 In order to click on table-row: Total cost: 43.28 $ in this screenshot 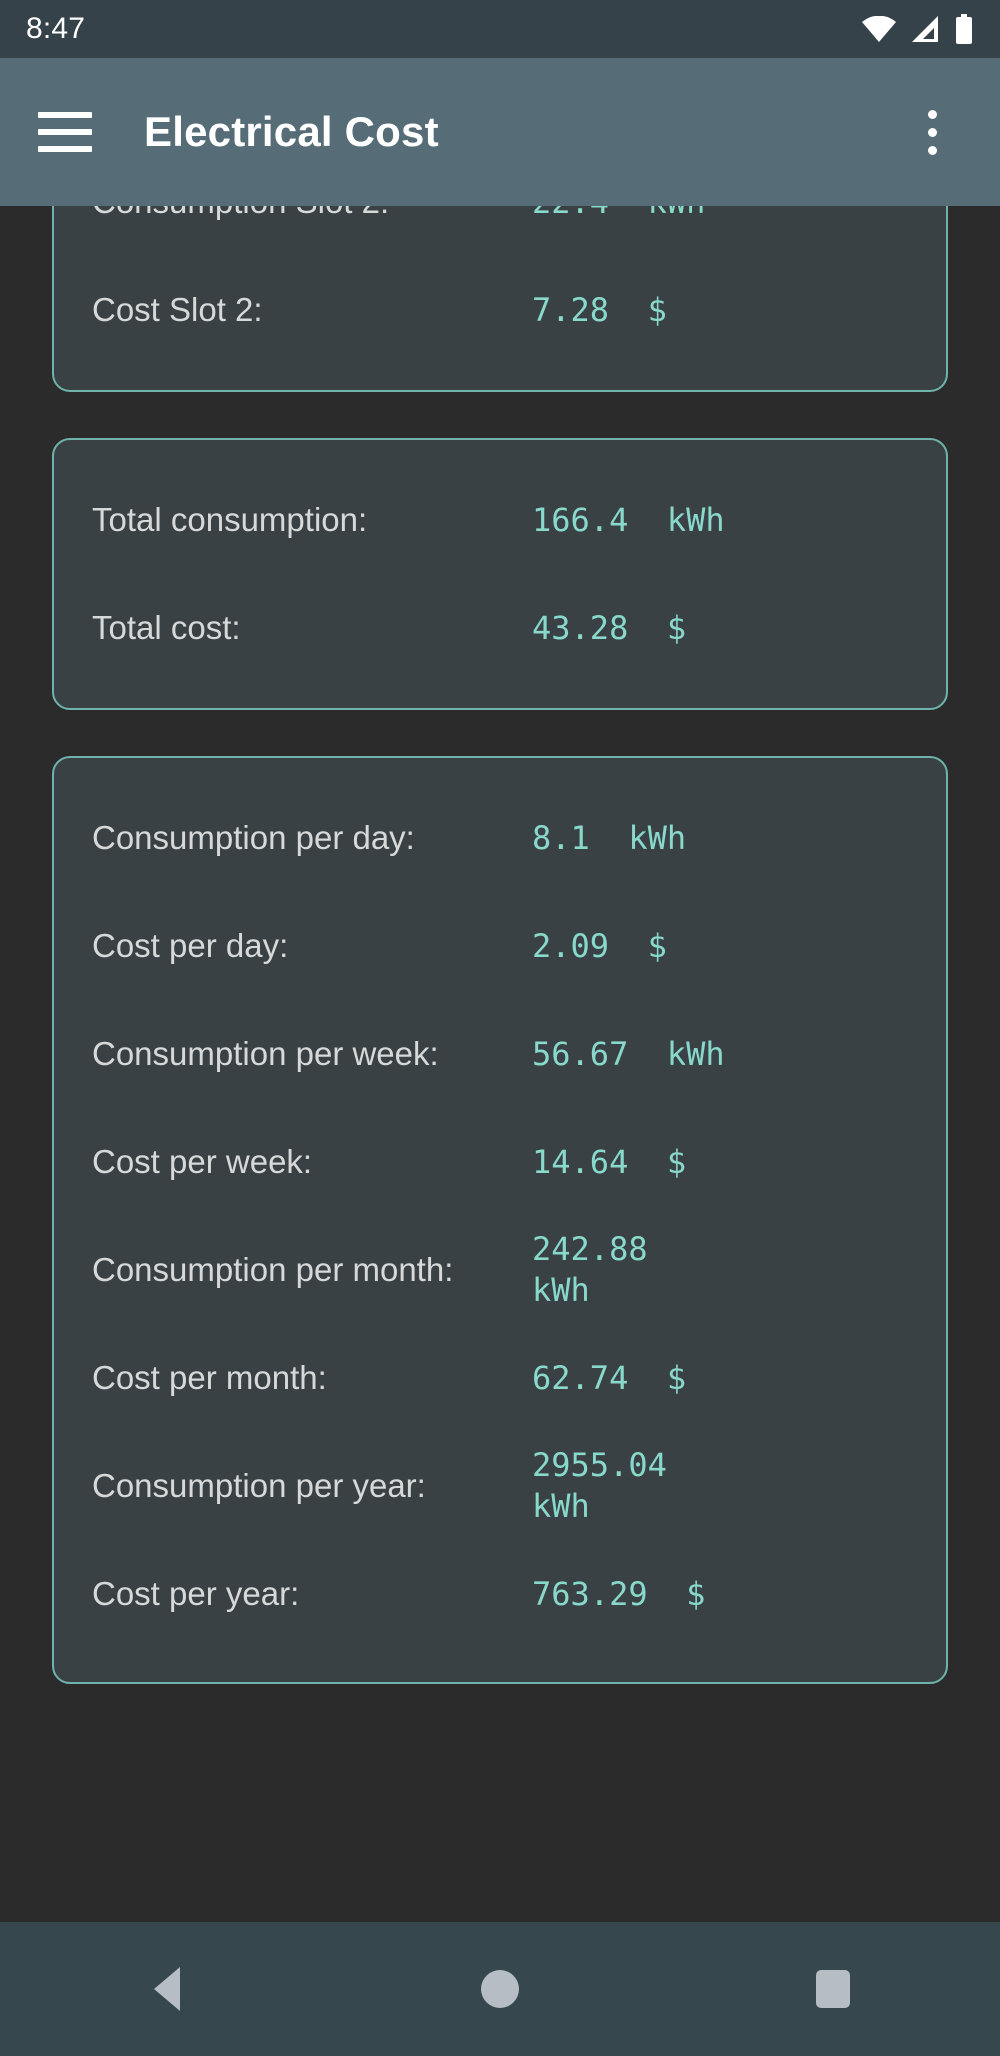, I will do `click(500, 628)`.